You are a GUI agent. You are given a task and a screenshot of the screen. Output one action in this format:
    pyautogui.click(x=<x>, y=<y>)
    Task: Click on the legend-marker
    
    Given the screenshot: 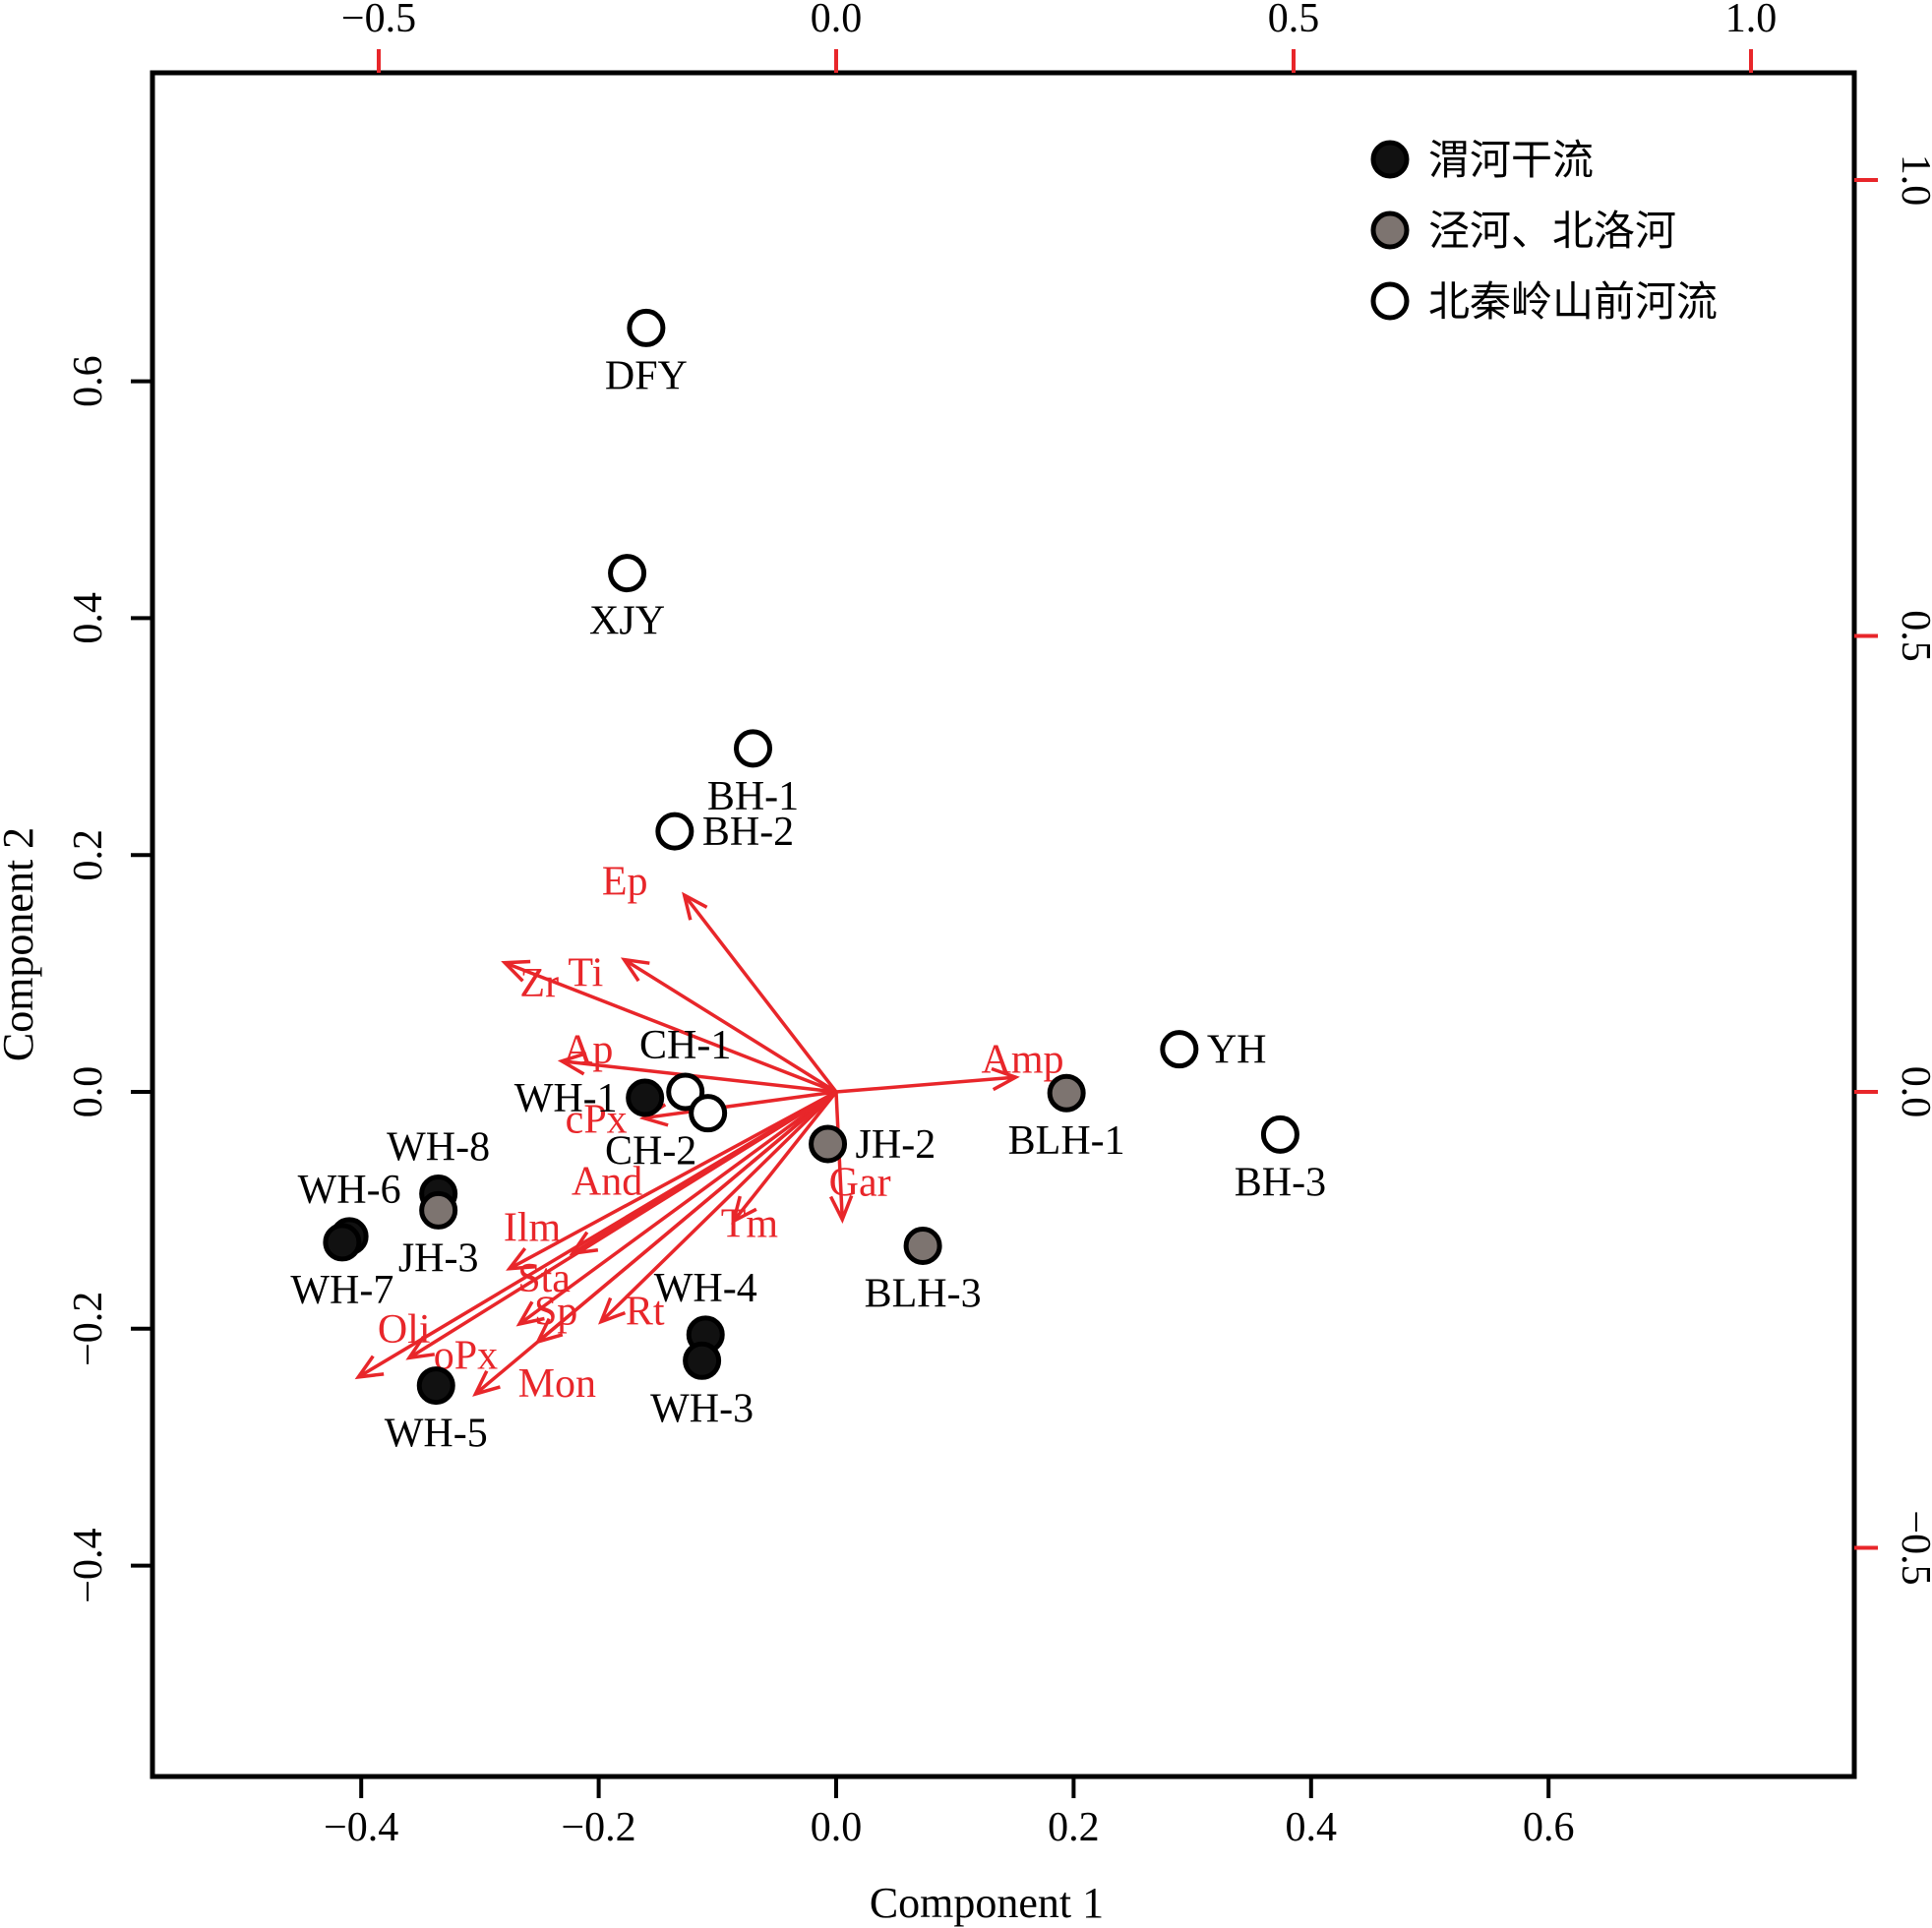 What is the action you would take?
    pyautogui.click(x=1390, y=159)
    